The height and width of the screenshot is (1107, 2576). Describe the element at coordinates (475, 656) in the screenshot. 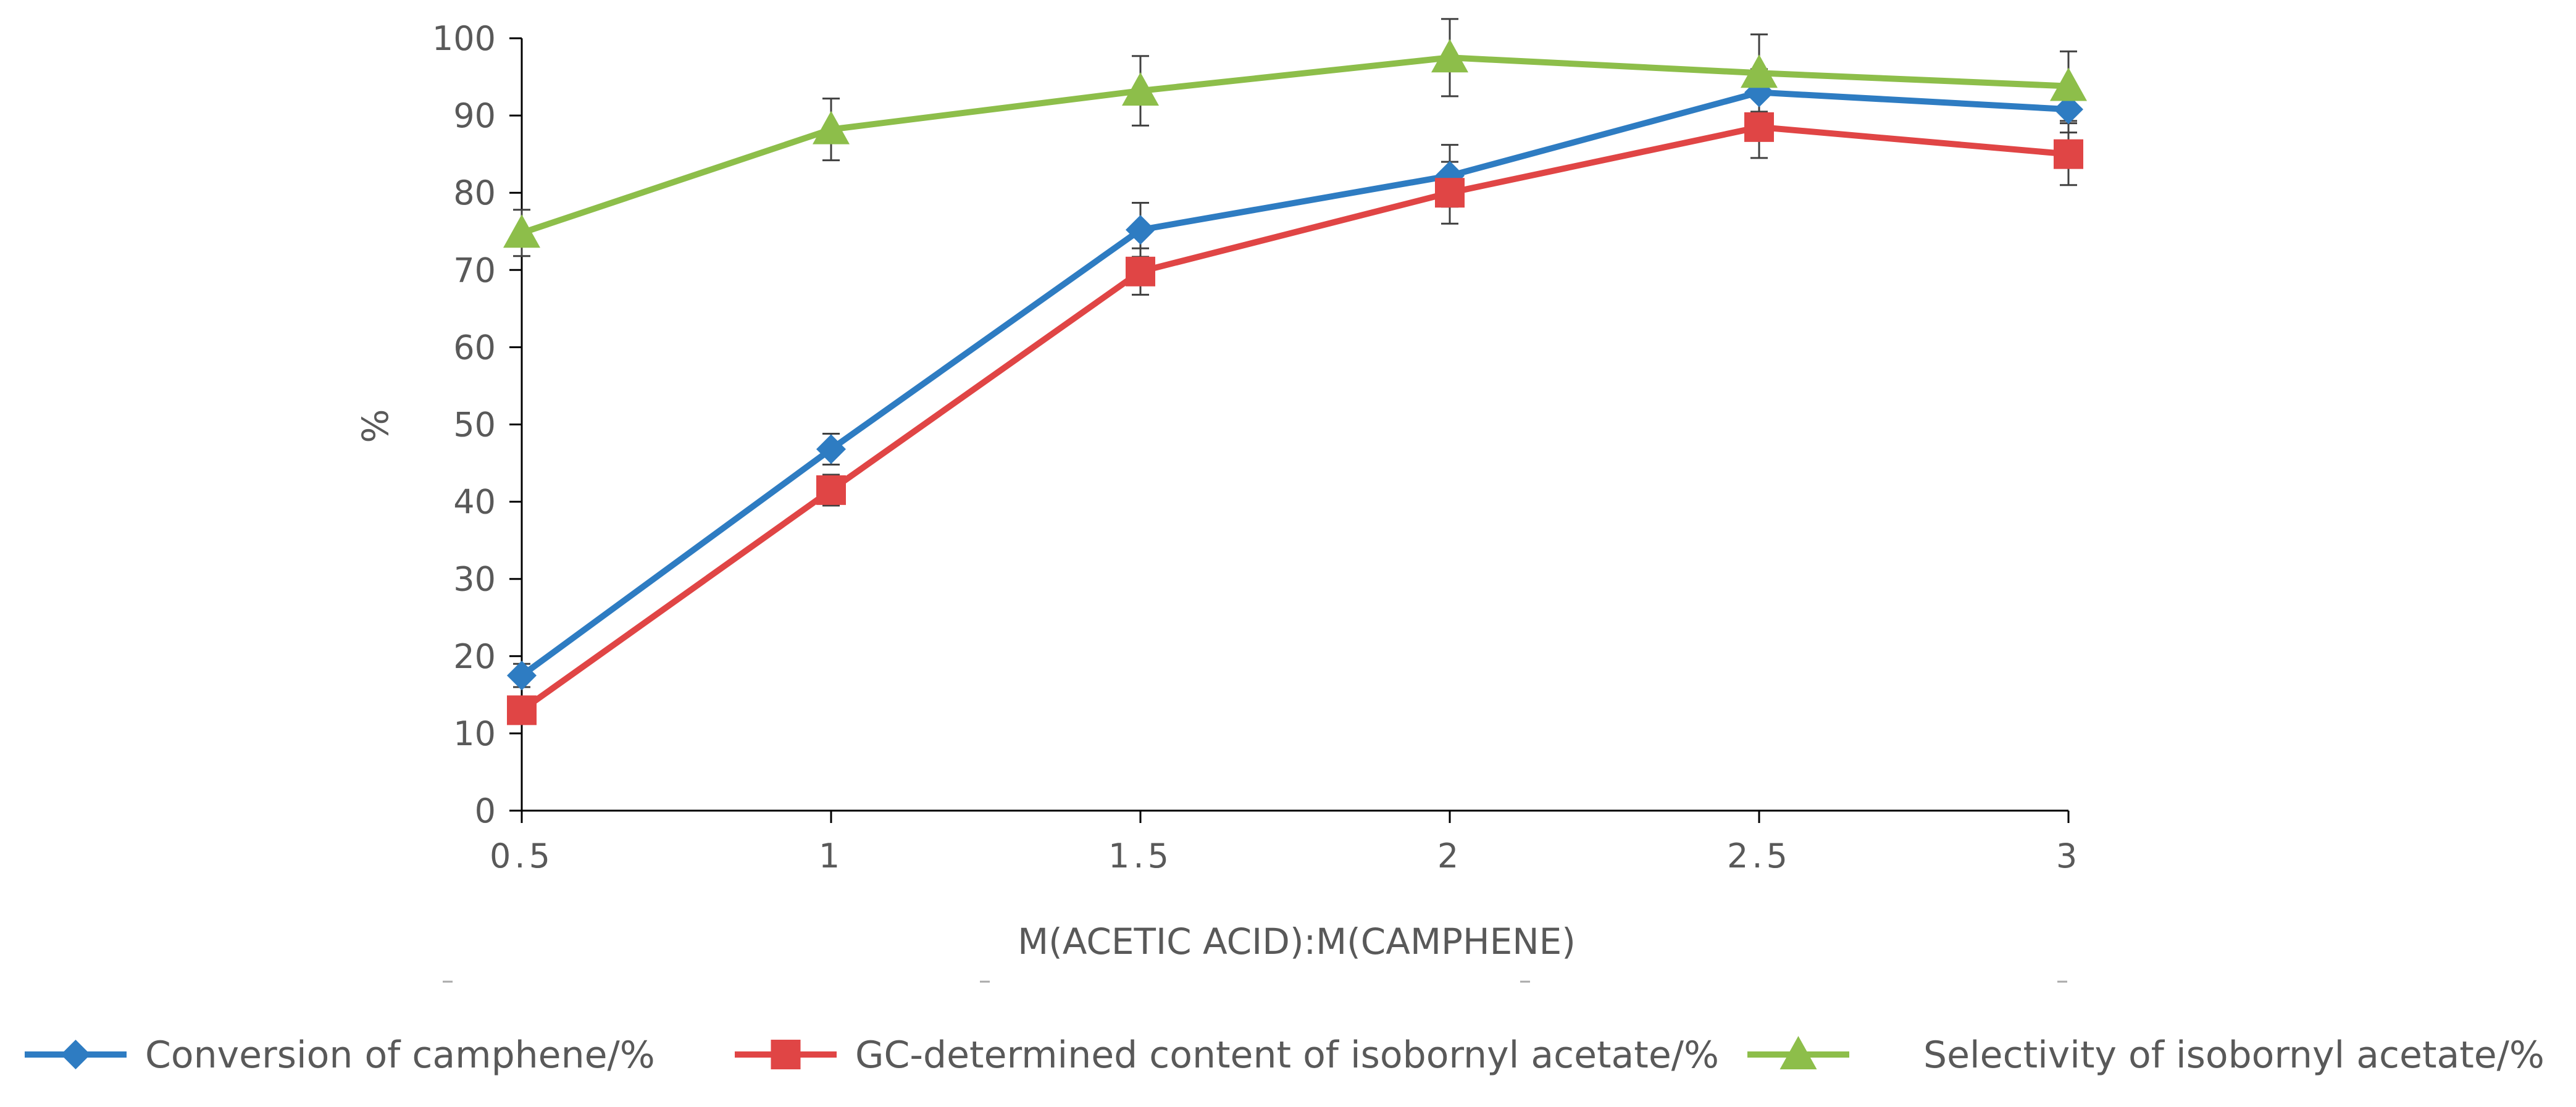

I see `y-tick-label: 20` at that location.